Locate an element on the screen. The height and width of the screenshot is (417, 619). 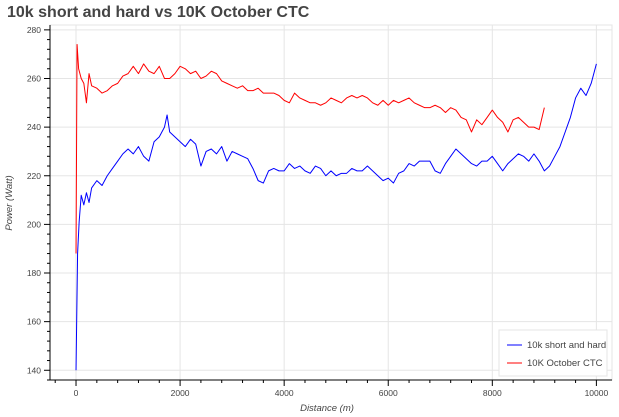
y-tick-label: 240 is located at coordinates (34, 127).